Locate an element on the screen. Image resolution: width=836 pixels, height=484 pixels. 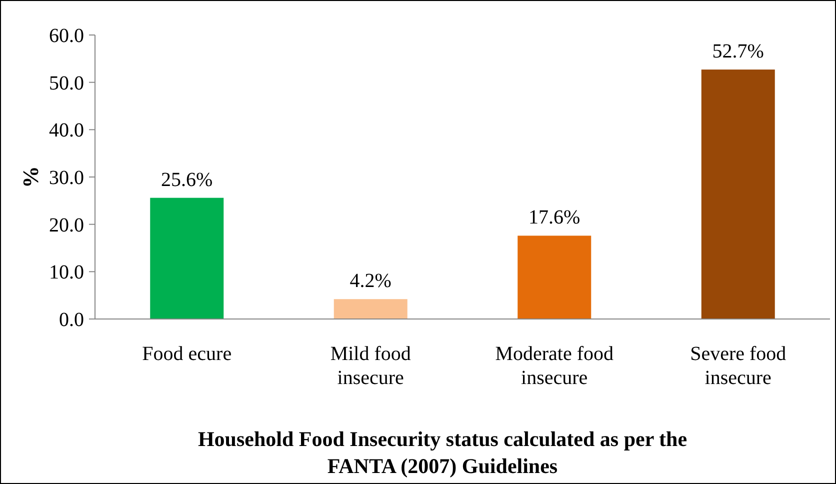
y-tick-label: 20.0 is located at coordinates (66, 225).